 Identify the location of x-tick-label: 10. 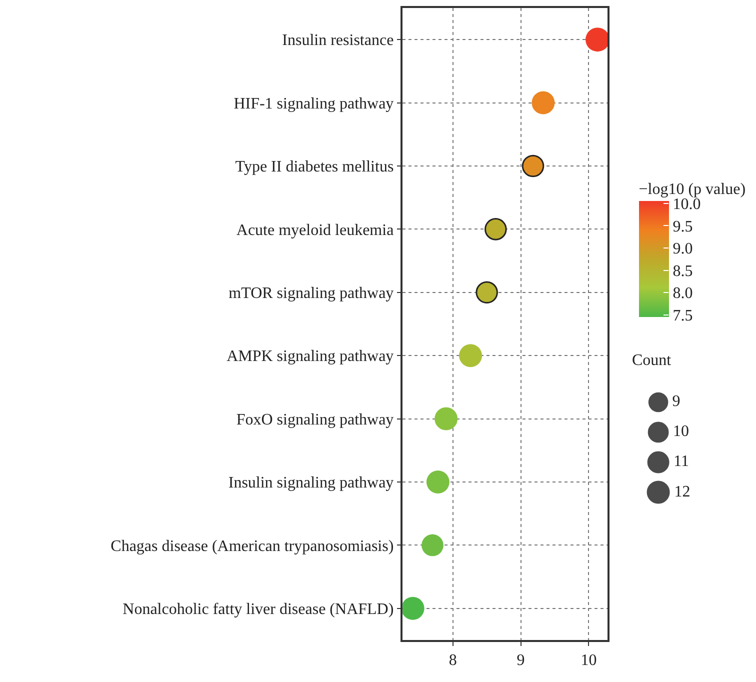
(588, 660).